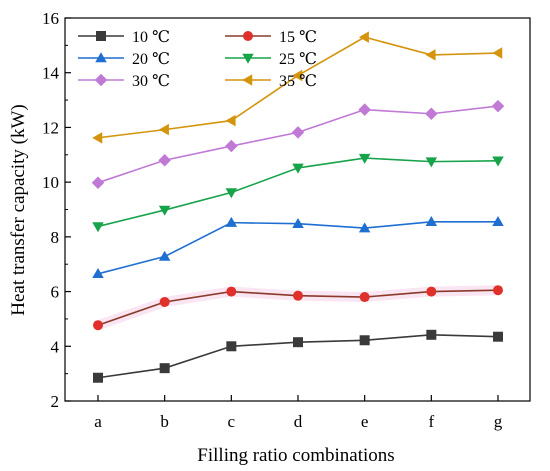  What do you see at coordinates (164, 421) in the screenshot?
I see `x-tick-label: b` at bounding box center [164, 421].